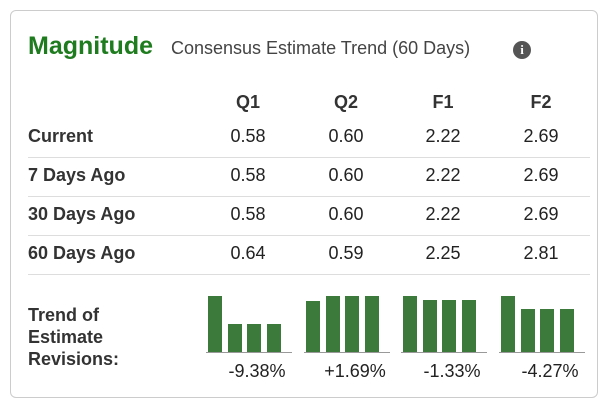 The width and height of the screenshot is (610, 411). Describe the element at coordinates (82, 253) in the screenshot. I see `row-label: 60 Days Ago` at that location.